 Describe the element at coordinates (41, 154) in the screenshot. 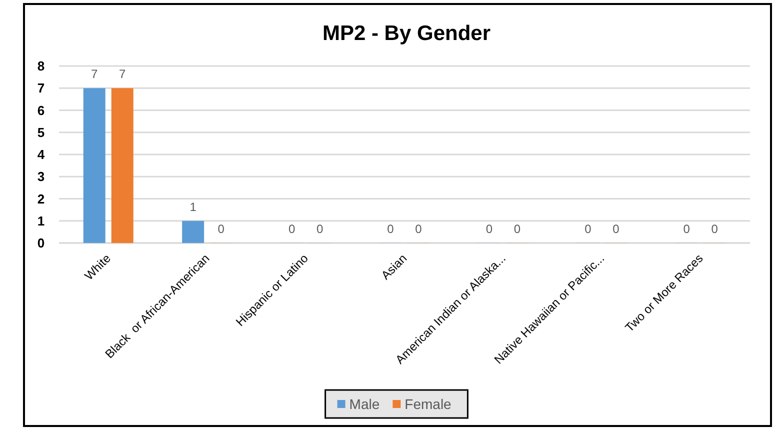

I see `y-tick-label: 4` at that location.